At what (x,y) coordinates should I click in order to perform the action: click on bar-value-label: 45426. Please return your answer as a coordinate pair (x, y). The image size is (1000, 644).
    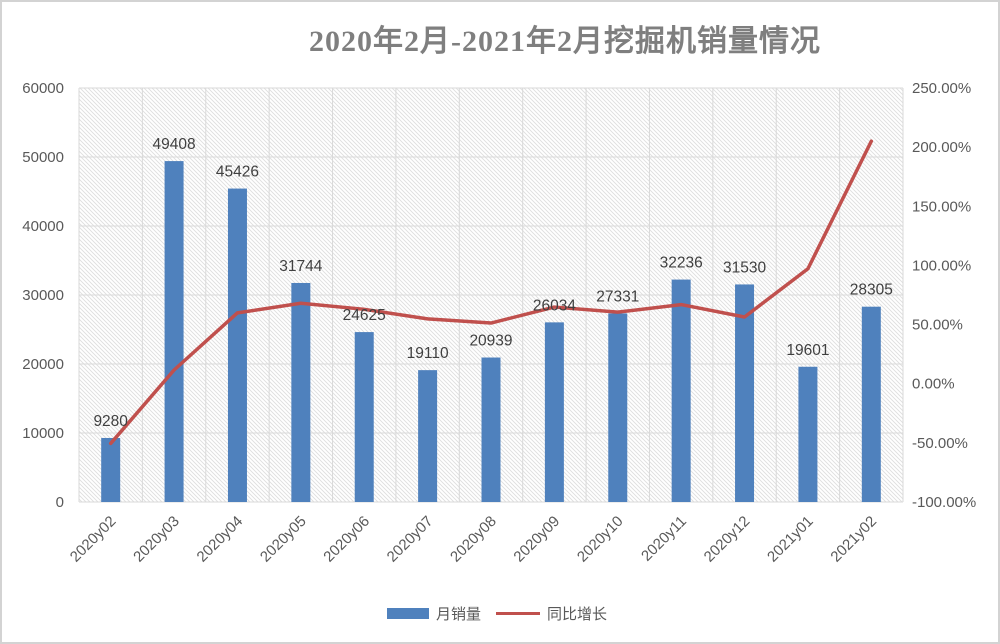
    Looking at the image, I should click on (237, 172).